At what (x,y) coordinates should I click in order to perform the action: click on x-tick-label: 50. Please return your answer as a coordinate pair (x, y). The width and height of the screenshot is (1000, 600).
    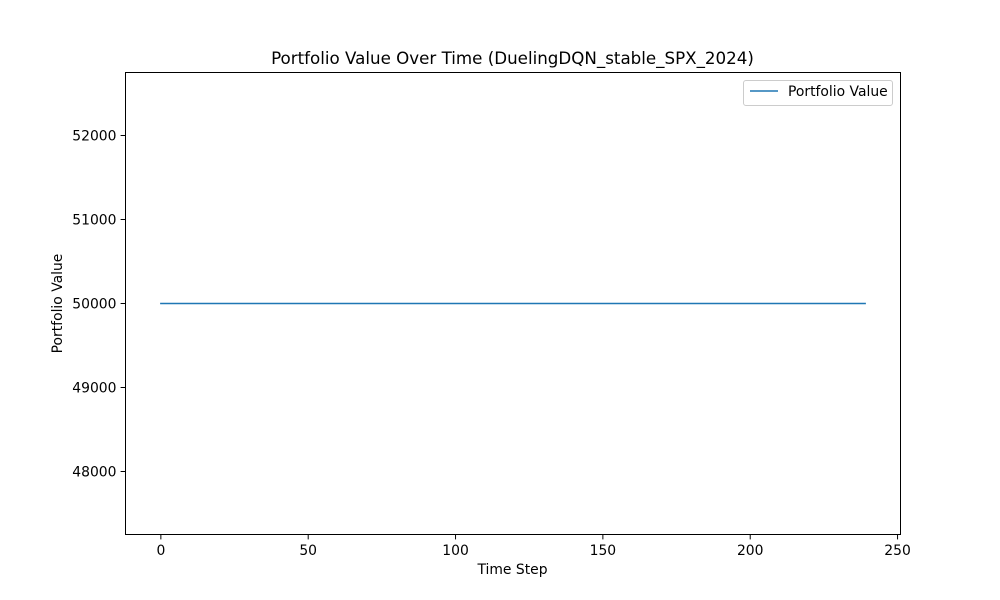
    Looking at the image, I should click on (308, 551).